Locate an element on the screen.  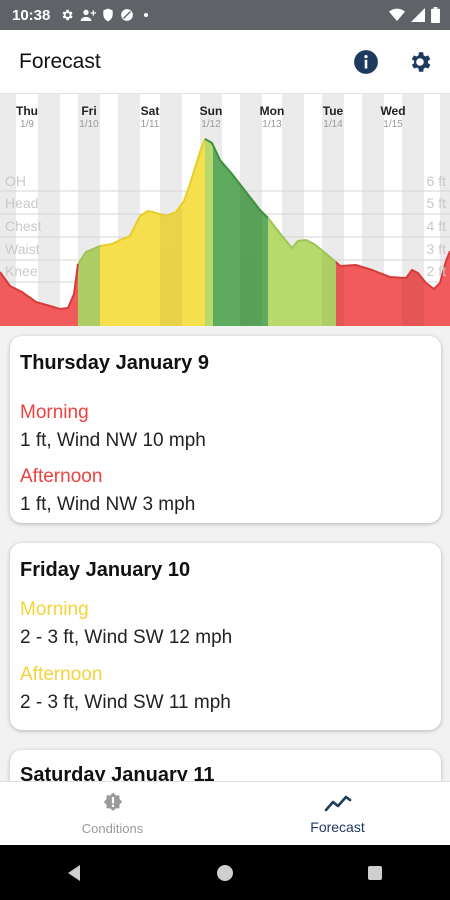
system-navigation-bar is located at coordinates (225, 872).